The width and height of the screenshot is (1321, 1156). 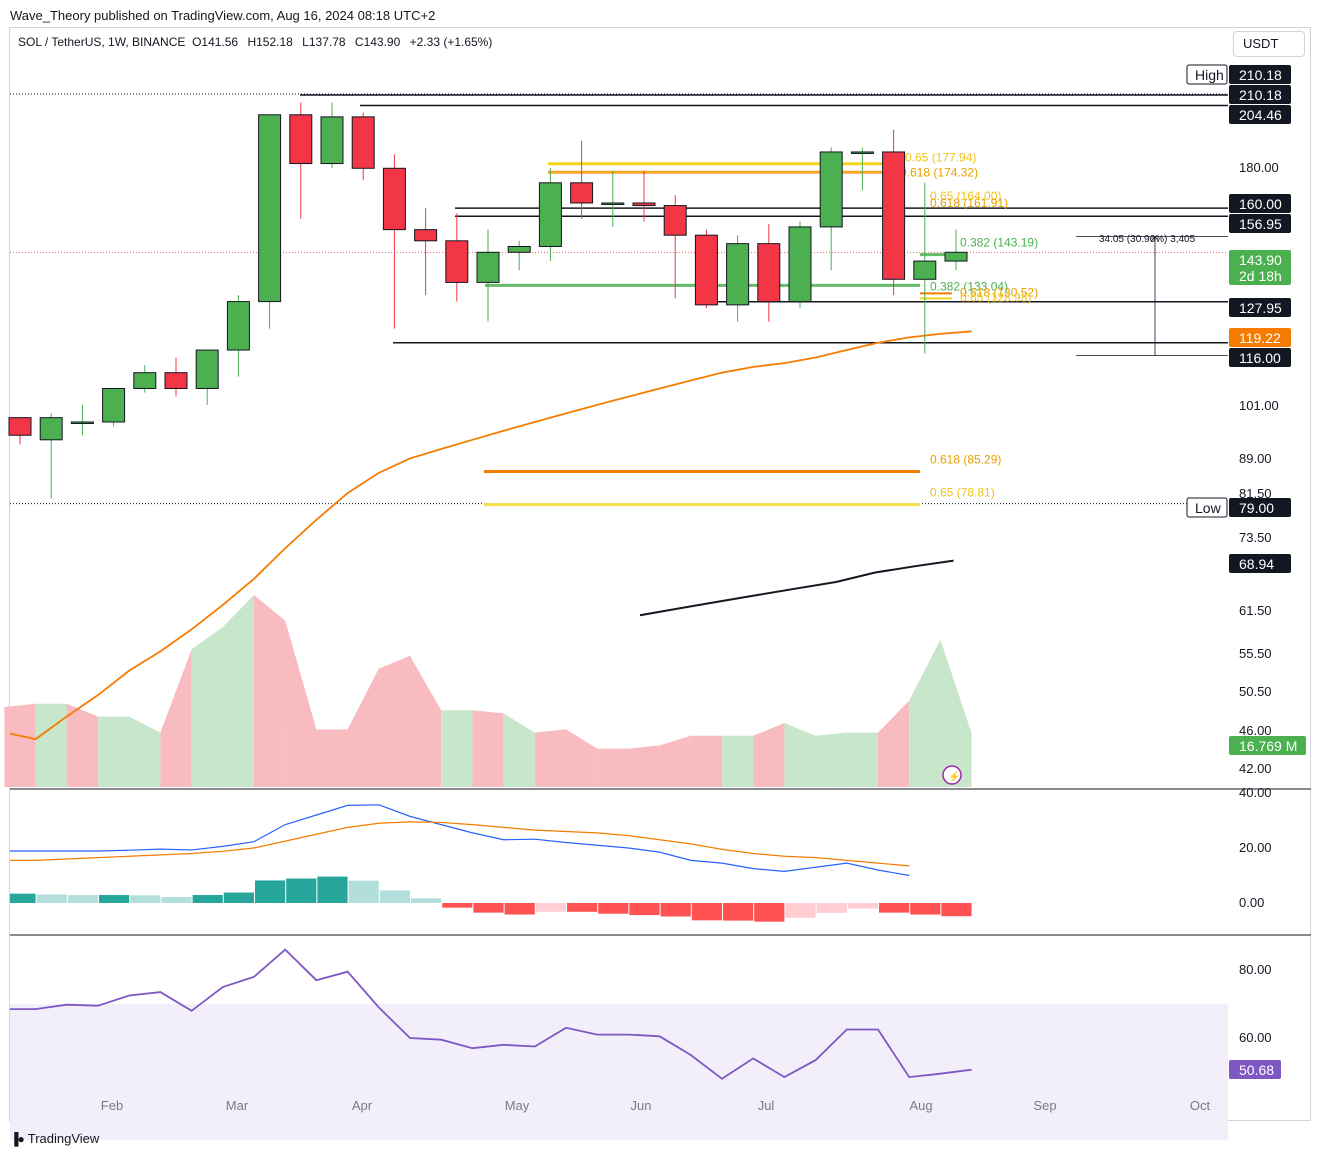 What do you see at coordinates (460, 840) in the screenshot?
I see `macd-line` at bounding box center [460, 840].